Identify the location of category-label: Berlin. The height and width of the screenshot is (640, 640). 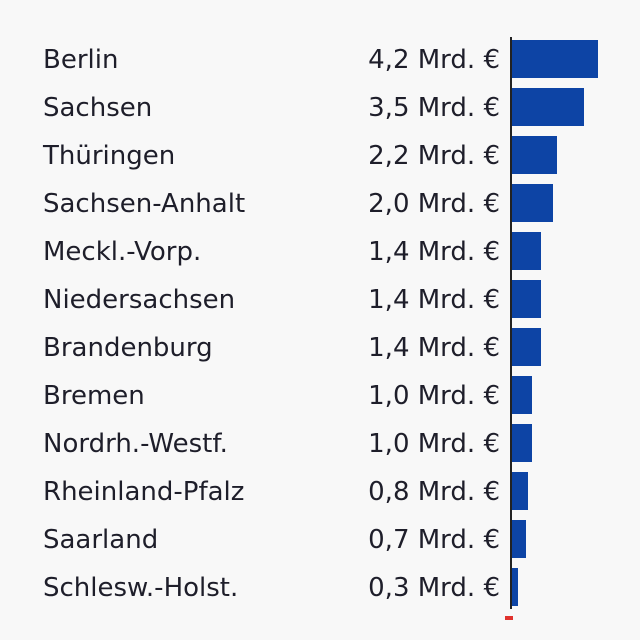
(81, 60).